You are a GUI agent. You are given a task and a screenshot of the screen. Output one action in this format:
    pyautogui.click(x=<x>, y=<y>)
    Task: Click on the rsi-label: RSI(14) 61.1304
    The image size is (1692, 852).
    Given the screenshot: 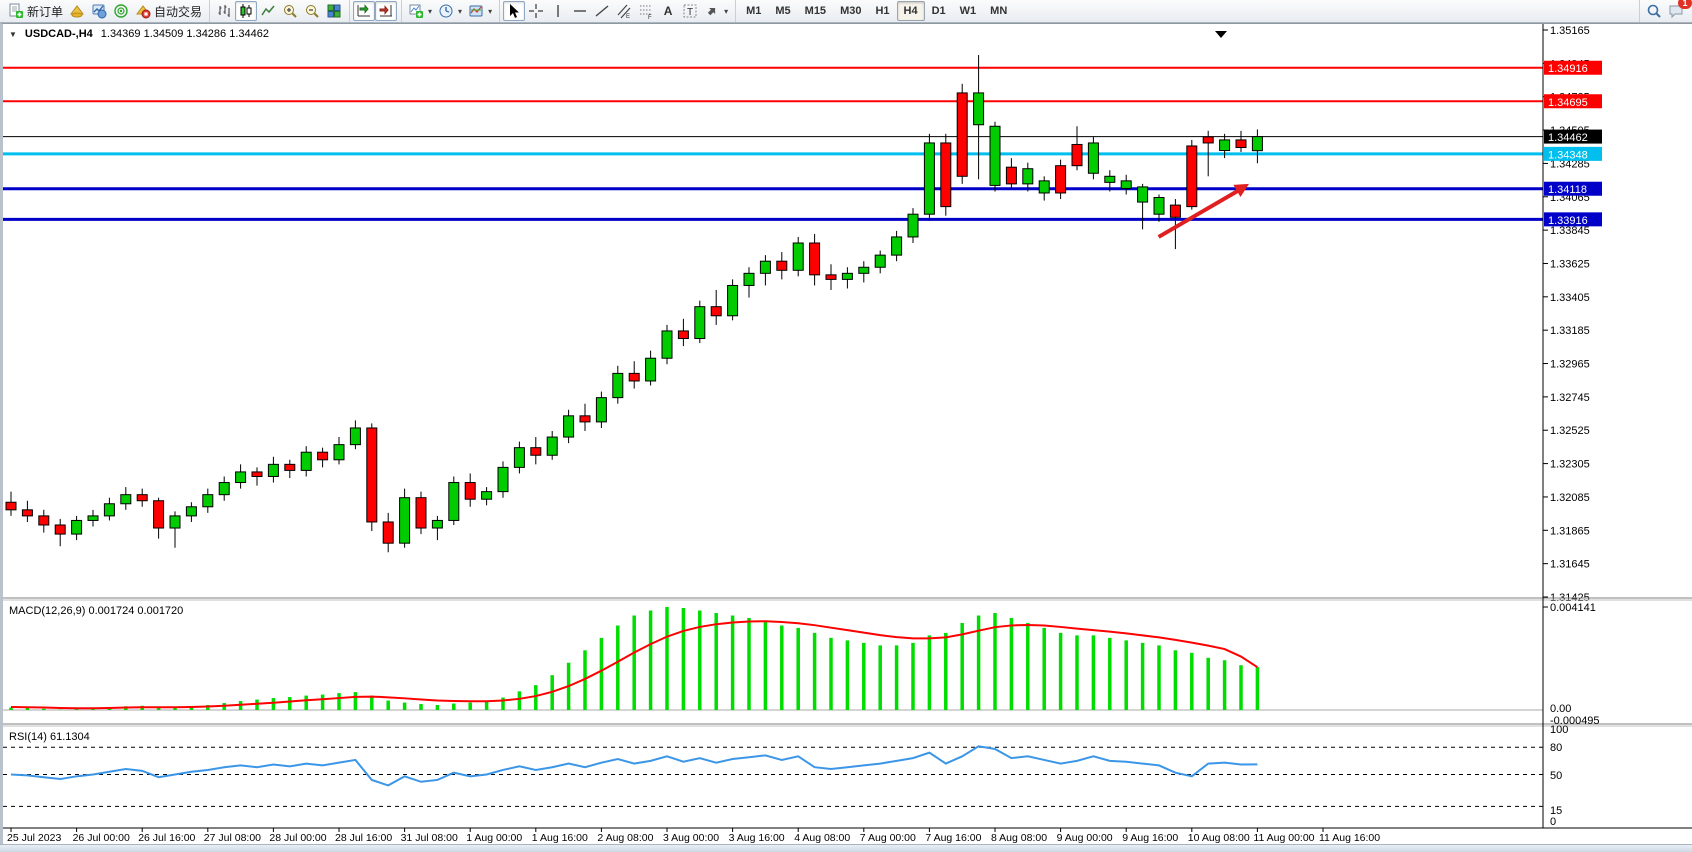 What is the action you would take?
    pyautogui.click(x=49, y=737)
    